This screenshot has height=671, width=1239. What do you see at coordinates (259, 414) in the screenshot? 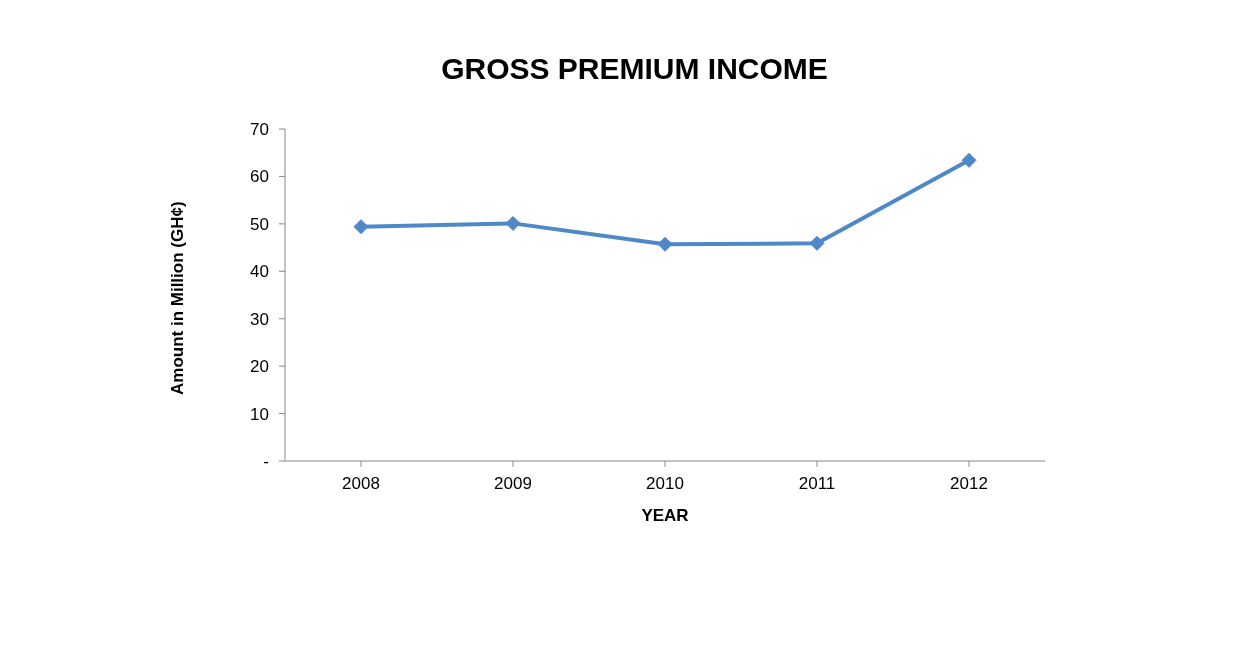
I see `y-tick-label: 10` at bounding box center [259, 414].